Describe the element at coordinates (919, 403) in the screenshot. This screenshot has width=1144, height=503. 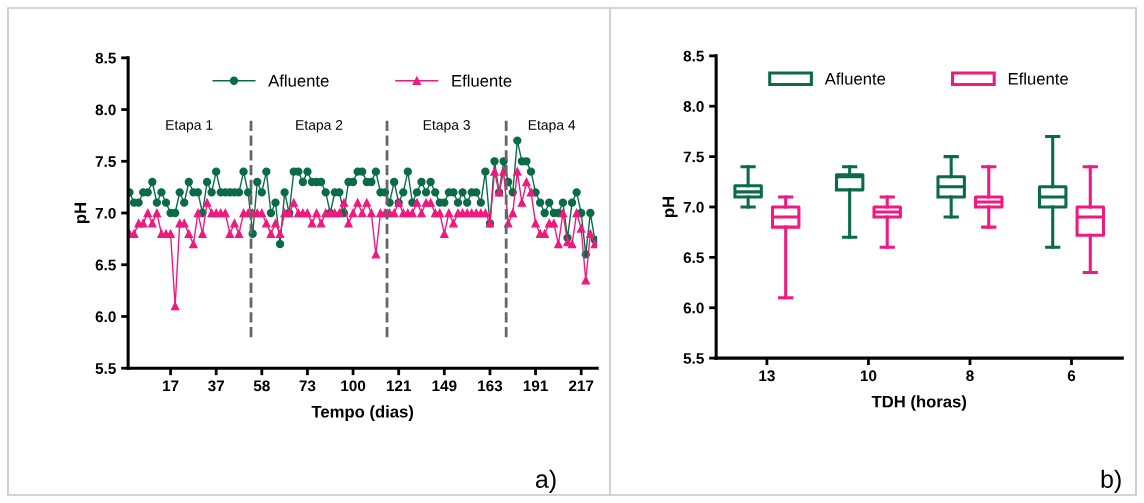
I see `x-axis-title: TDH (horas)` at that location.